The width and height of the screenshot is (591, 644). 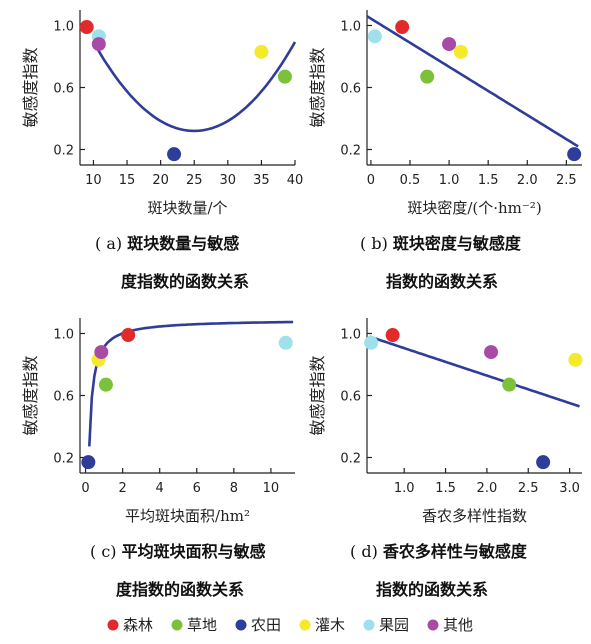 I want to click on caption-title: 斑块密度与敏感度, so click(x=457, y=243).